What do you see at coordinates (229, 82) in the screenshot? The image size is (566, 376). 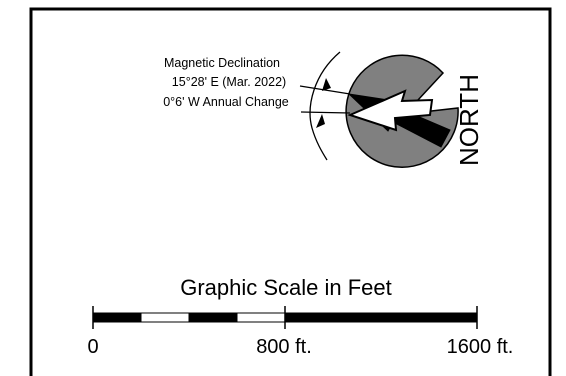 I see `declination-value: 15°28' E (Mar. 2022)` at bounding box center [229, 82].